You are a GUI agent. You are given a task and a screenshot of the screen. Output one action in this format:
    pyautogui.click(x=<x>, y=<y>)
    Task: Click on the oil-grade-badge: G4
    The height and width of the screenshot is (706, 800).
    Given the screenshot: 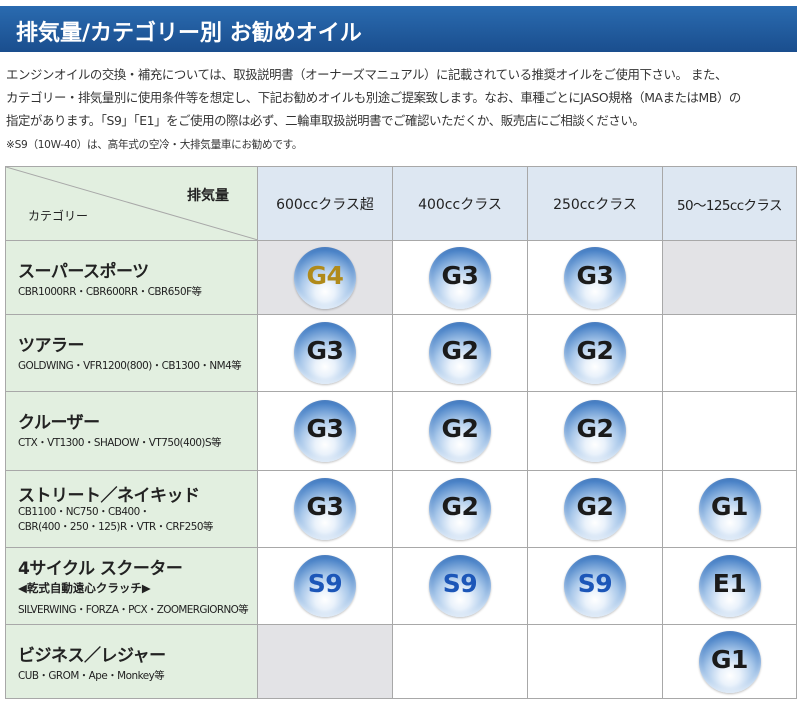 What is the action you would take?
    pyautogui.click(x=325, y=277)
    